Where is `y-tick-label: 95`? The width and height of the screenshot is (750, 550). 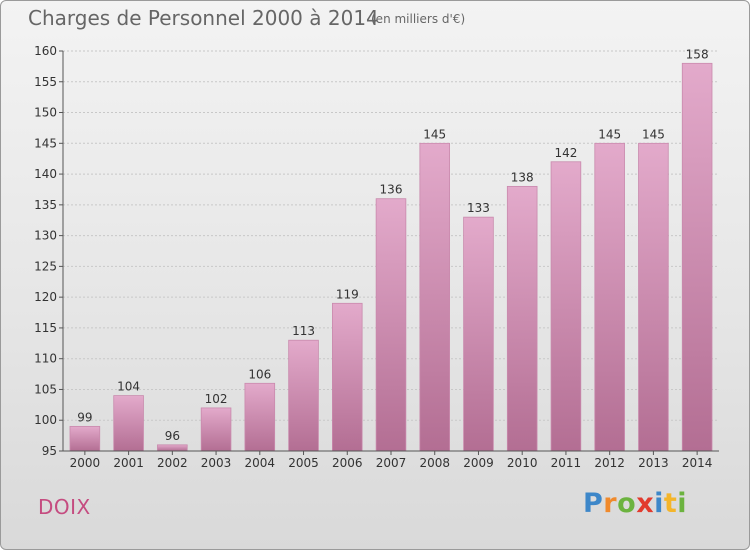
y-tick-label: 95 is located at coordinates (49, 451).